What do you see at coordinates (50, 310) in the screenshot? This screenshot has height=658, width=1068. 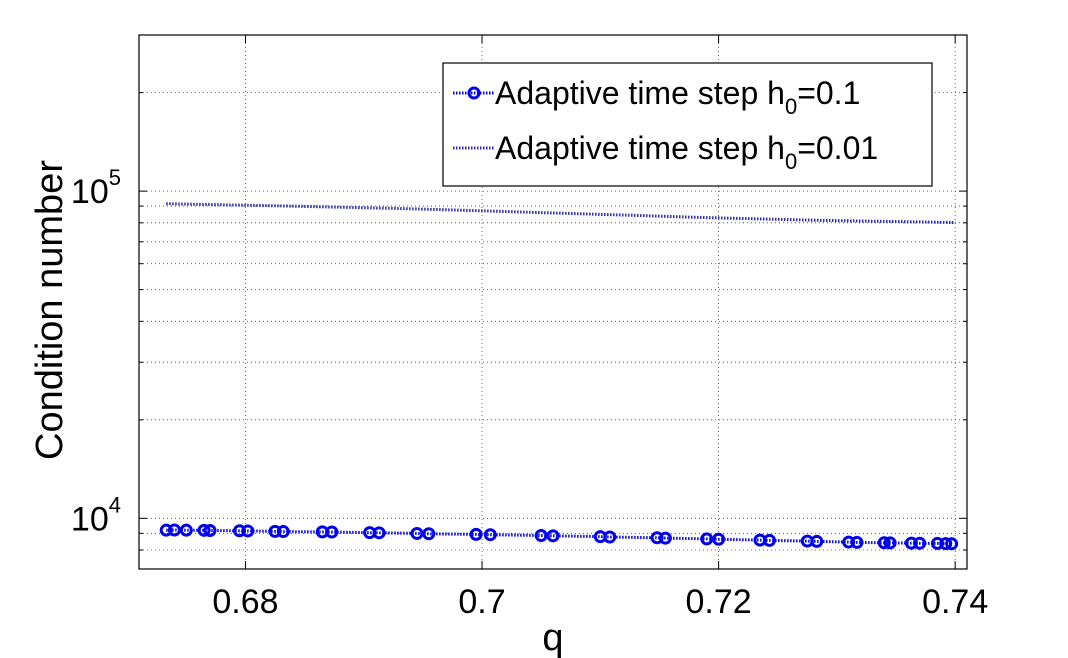 I see `y-axis-label: Condition number` at bounding box center [50, 310].